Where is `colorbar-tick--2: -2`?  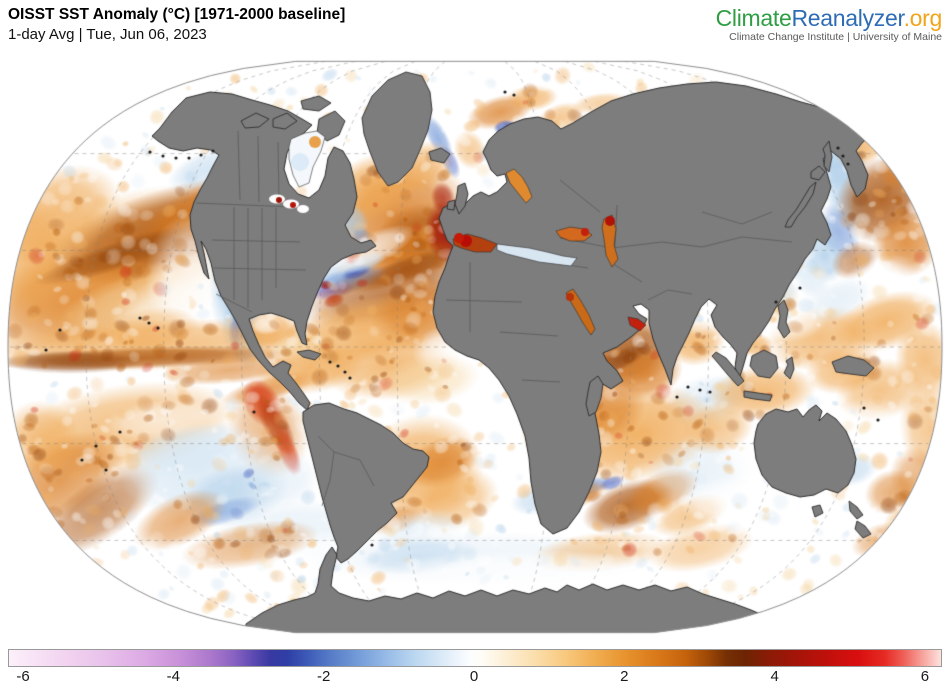 colorbar-tick--2: -2 is located at coordinates (324, 676).